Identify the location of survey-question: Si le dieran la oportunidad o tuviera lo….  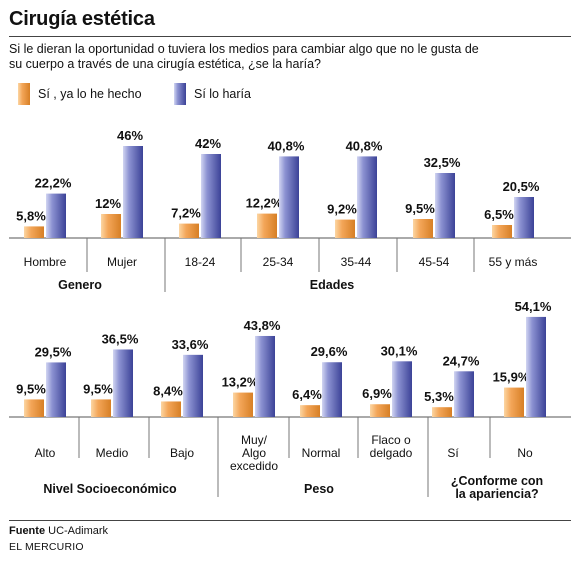
(244, 56).